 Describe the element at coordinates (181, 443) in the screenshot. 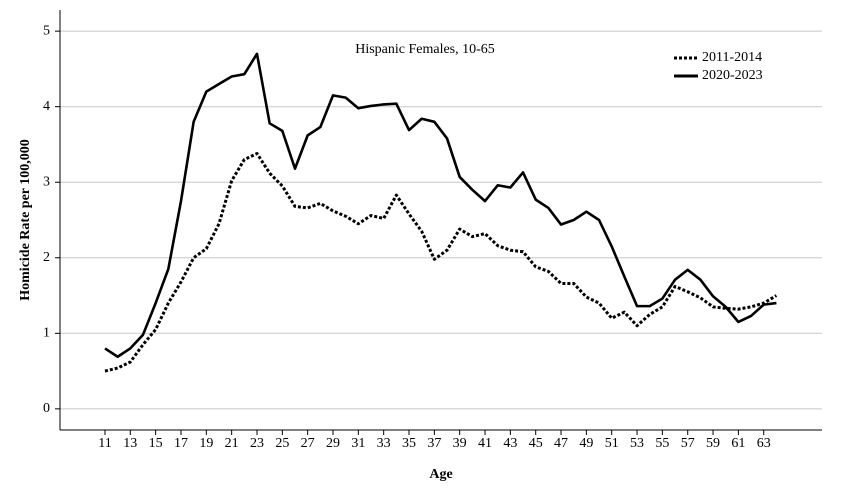

I see `x-tick-label: 17` at that location.